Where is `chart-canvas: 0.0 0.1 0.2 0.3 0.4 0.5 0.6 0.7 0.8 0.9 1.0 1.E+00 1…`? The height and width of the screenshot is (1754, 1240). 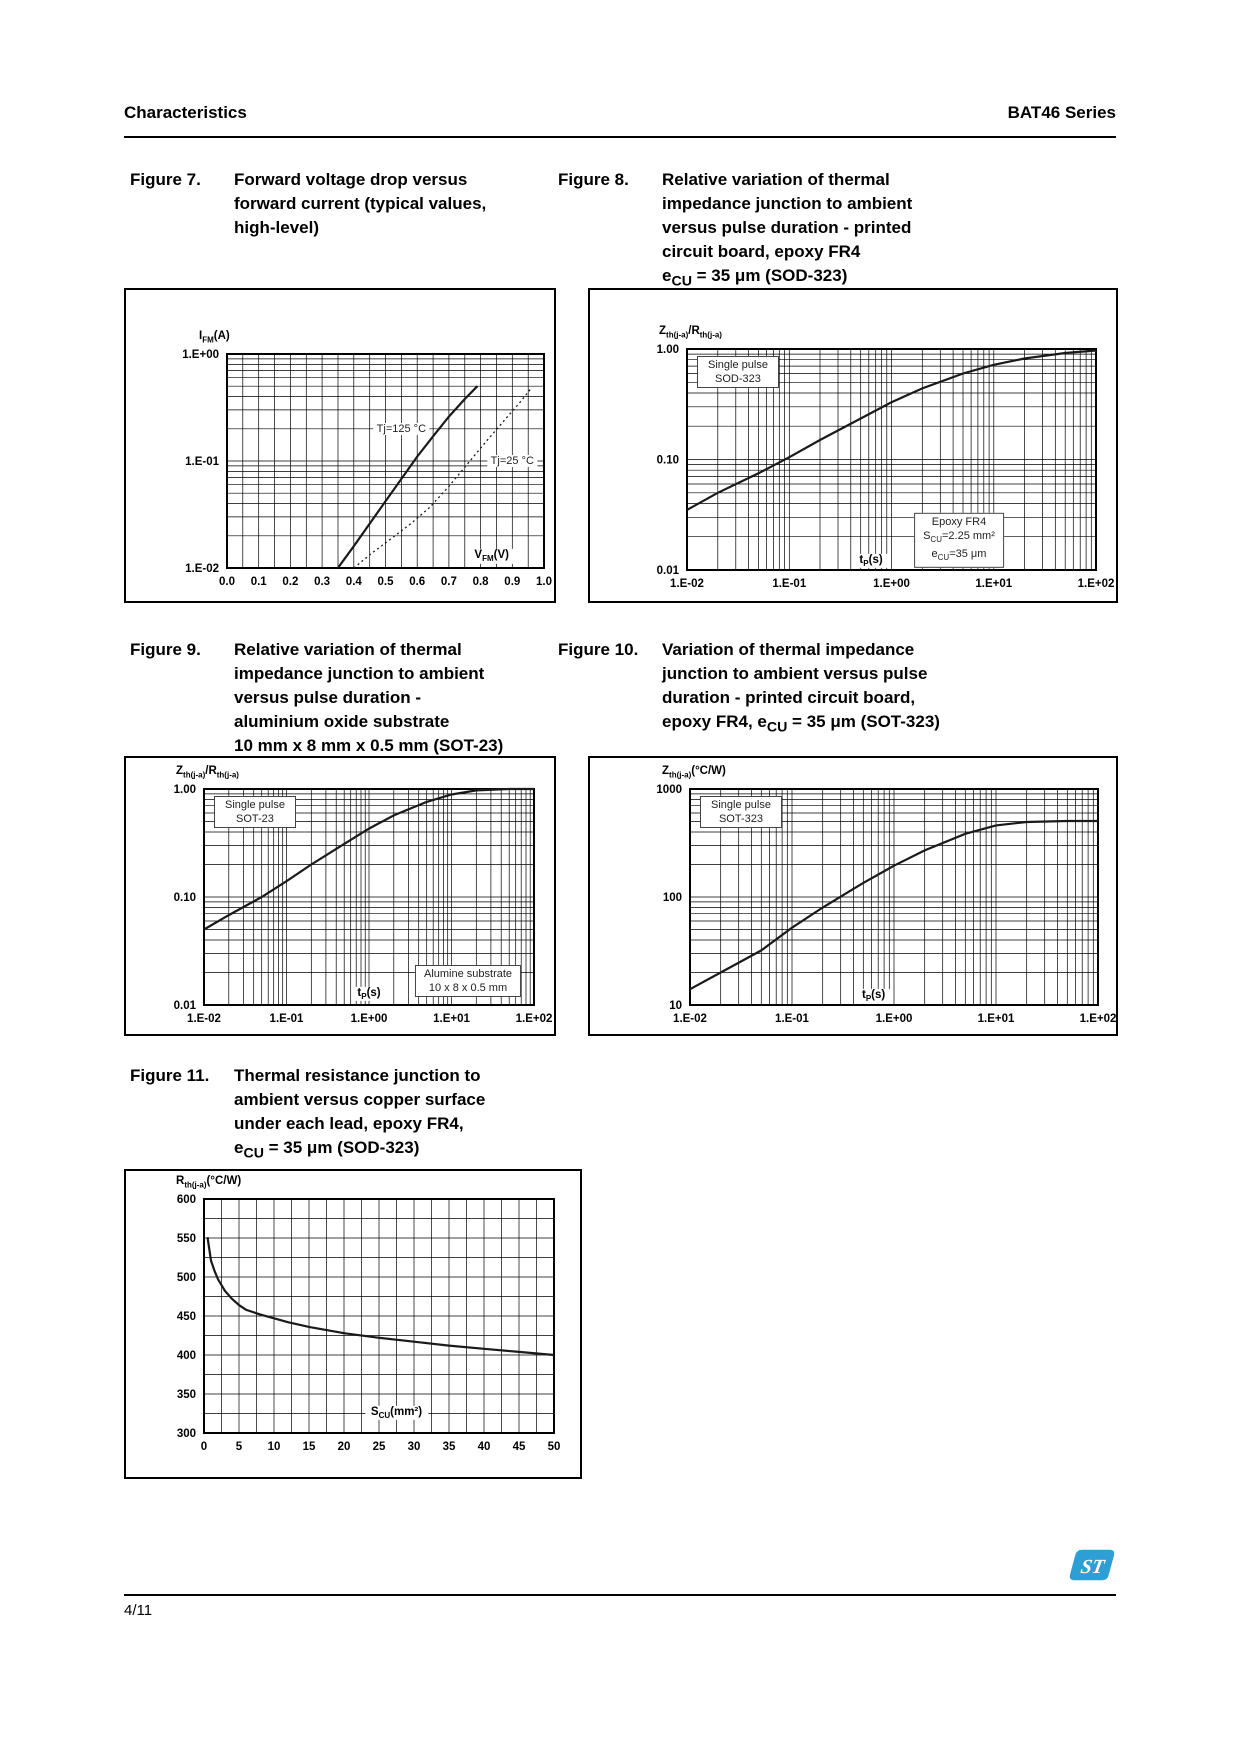 chart-canvas: 0.0 0.1 0.2 0.3 0.4 0.5 0.6 0.7 0.8 0.9 1.0 1.E+00 1… is located at coordinates (367, 468).